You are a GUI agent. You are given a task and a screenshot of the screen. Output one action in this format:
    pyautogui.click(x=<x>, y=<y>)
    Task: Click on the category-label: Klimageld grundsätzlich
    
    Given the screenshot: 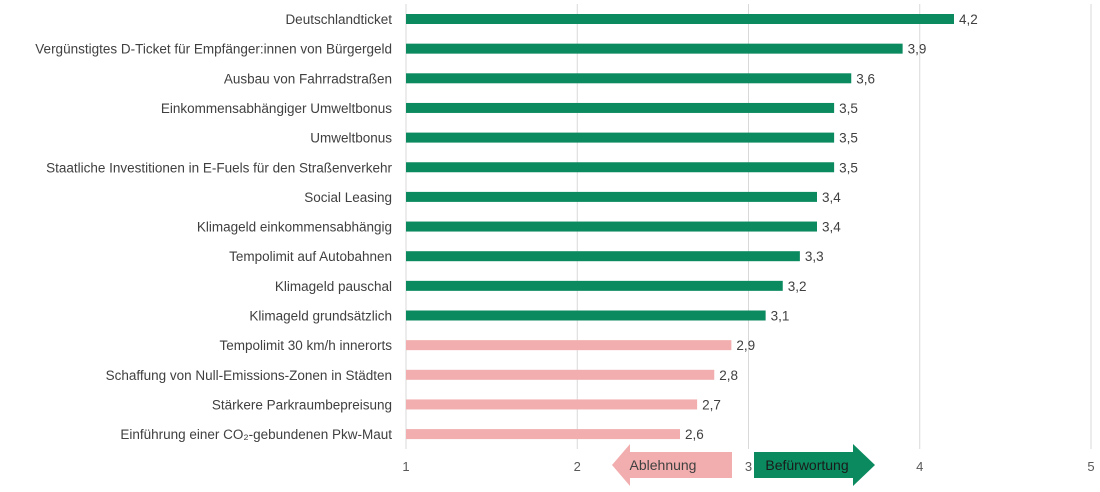 What is the action you would take?
    pyautogui.click(x=320, y=316)
    